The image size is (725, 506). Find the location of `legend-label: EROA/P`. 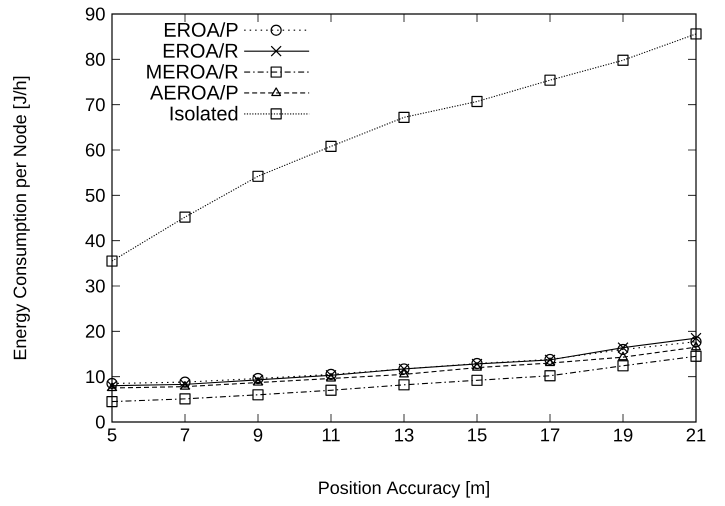

legend-label: EROA/P is located at coordinates (201, 29).